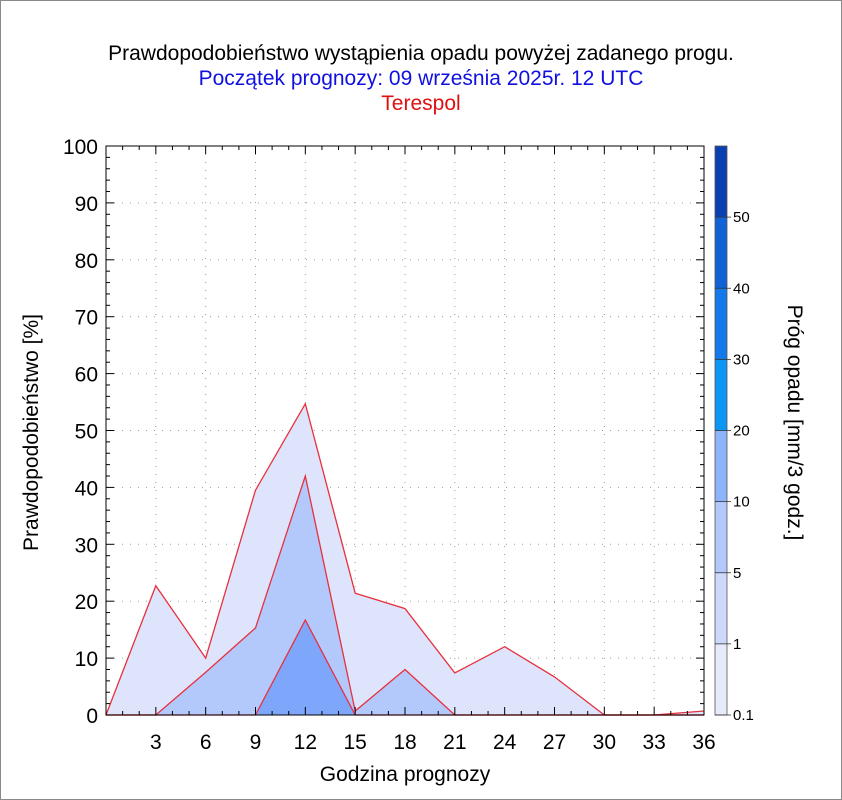 This screenshot has height=800, width=842. What do you see at coordinates (794, 423) in the screenshot?
I see `colorbar-label: Próg opadu [mm/3 godz.]` at bounding box center [794, 423].